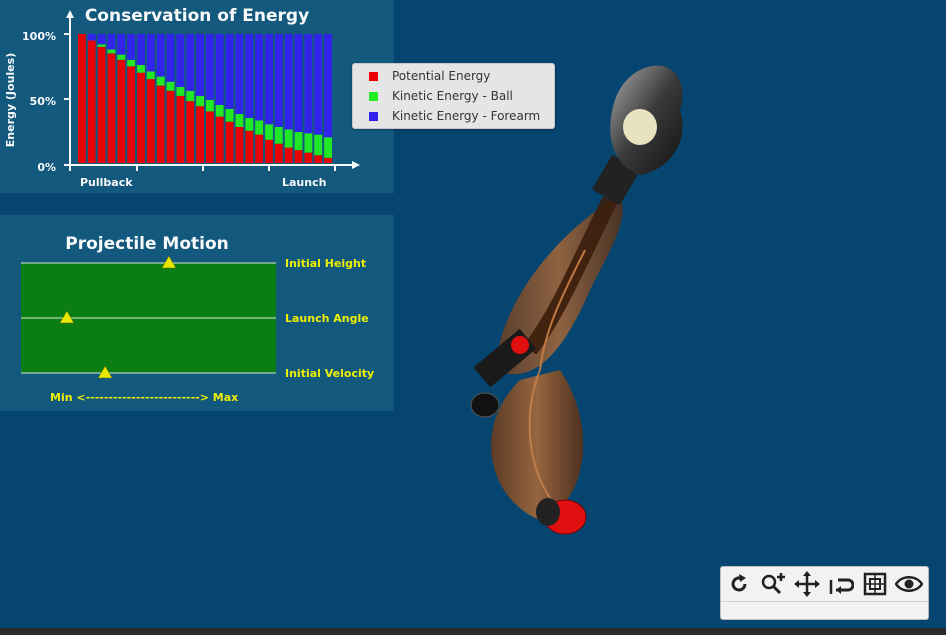 This screenshot has width=946, height=635. I want to click on launch-angle-slider-handle, so click(67, 317).